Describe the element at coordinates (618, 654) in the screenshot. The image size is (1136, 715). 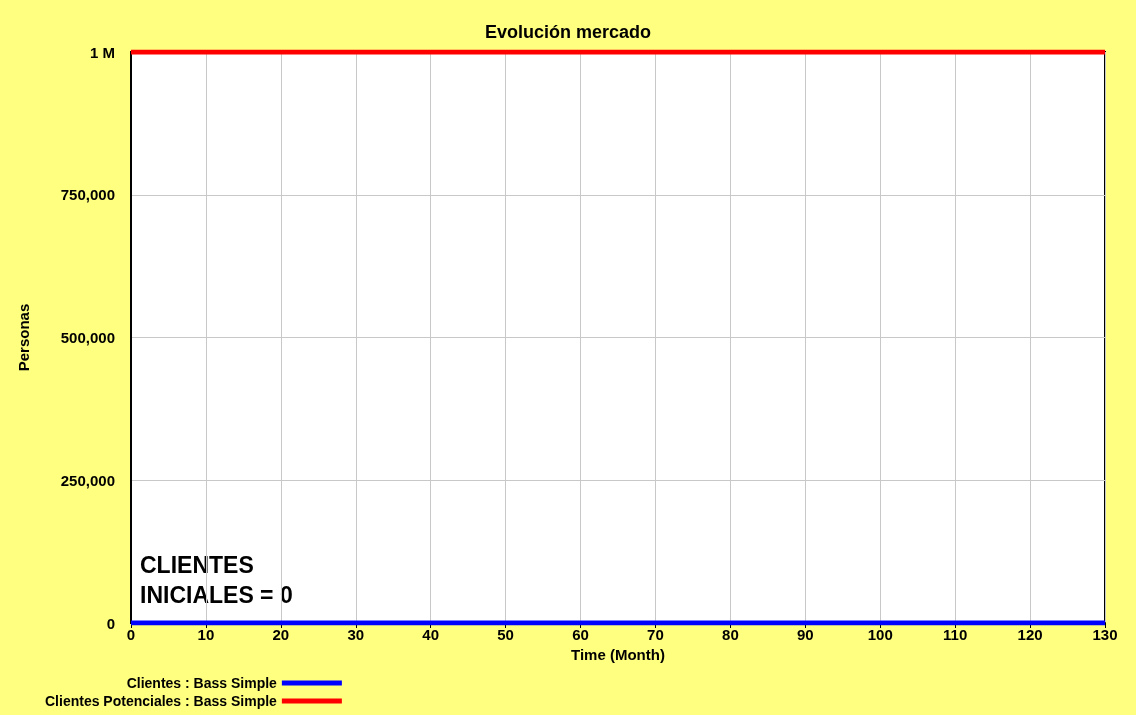
I see `x-axis-title: Time (Month)` at that location.